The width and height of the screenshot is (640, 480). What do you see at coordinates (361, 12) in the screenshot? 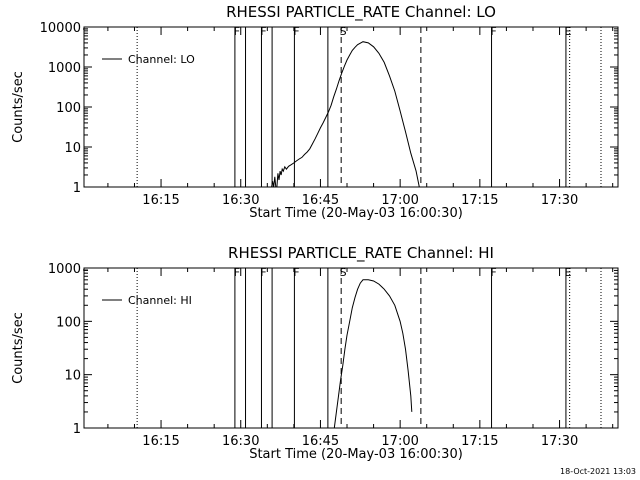
I see `chart-title: RHESSI PARTICLE_RATE Channel: LO` at bounding box center [361, 12].